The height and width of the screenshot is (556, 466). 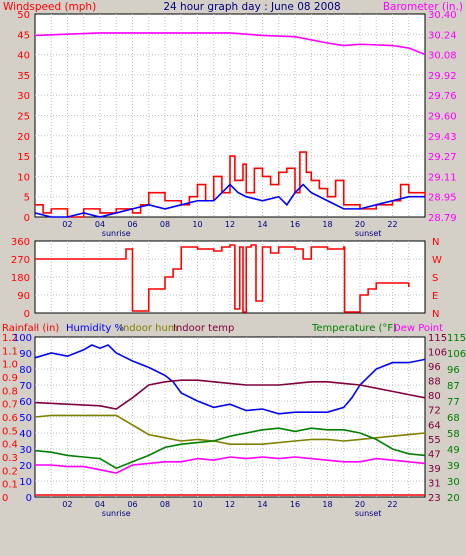 I want to click on x-tick-label: 20, so click(x=360, y=504).